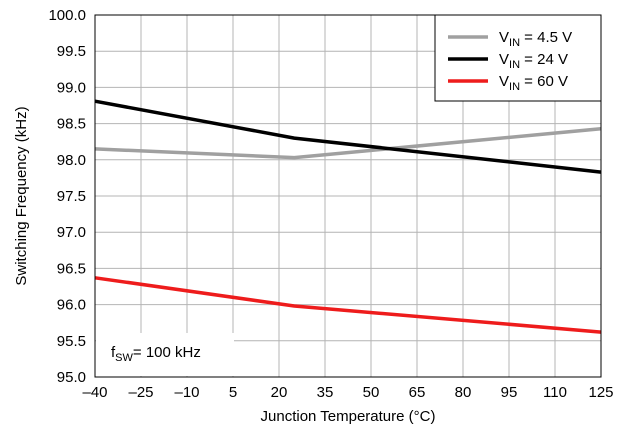 The width and height of the screenshot is (628, 432). I want to click on x-tick-label: –10, so click(186, 392).